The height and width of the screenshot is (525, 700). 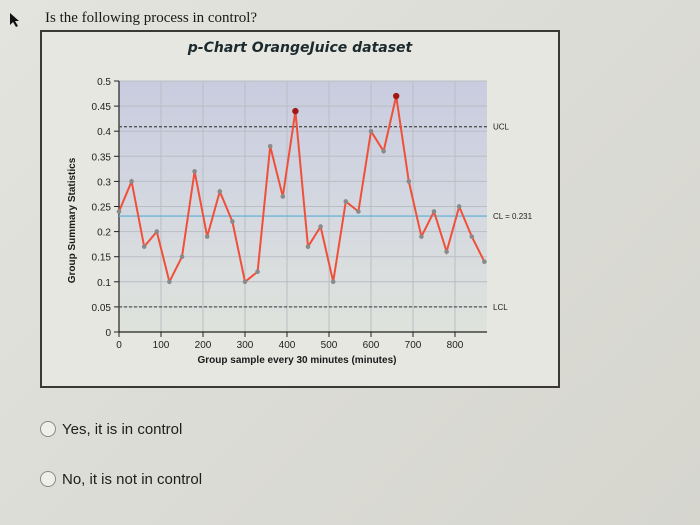 I want to click on x-tick-label: 0, so click(x=119, y=345).